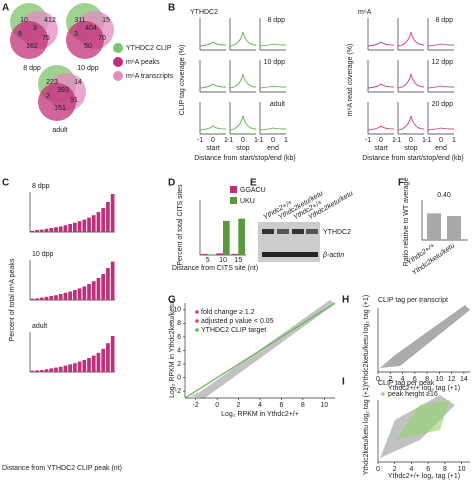 This screenshot has width=474, height=481. What do you see at coordinates (413, 394) in the screenshot?
I see `legend-label: peak height ≥16` at bounding box center [413, 394].